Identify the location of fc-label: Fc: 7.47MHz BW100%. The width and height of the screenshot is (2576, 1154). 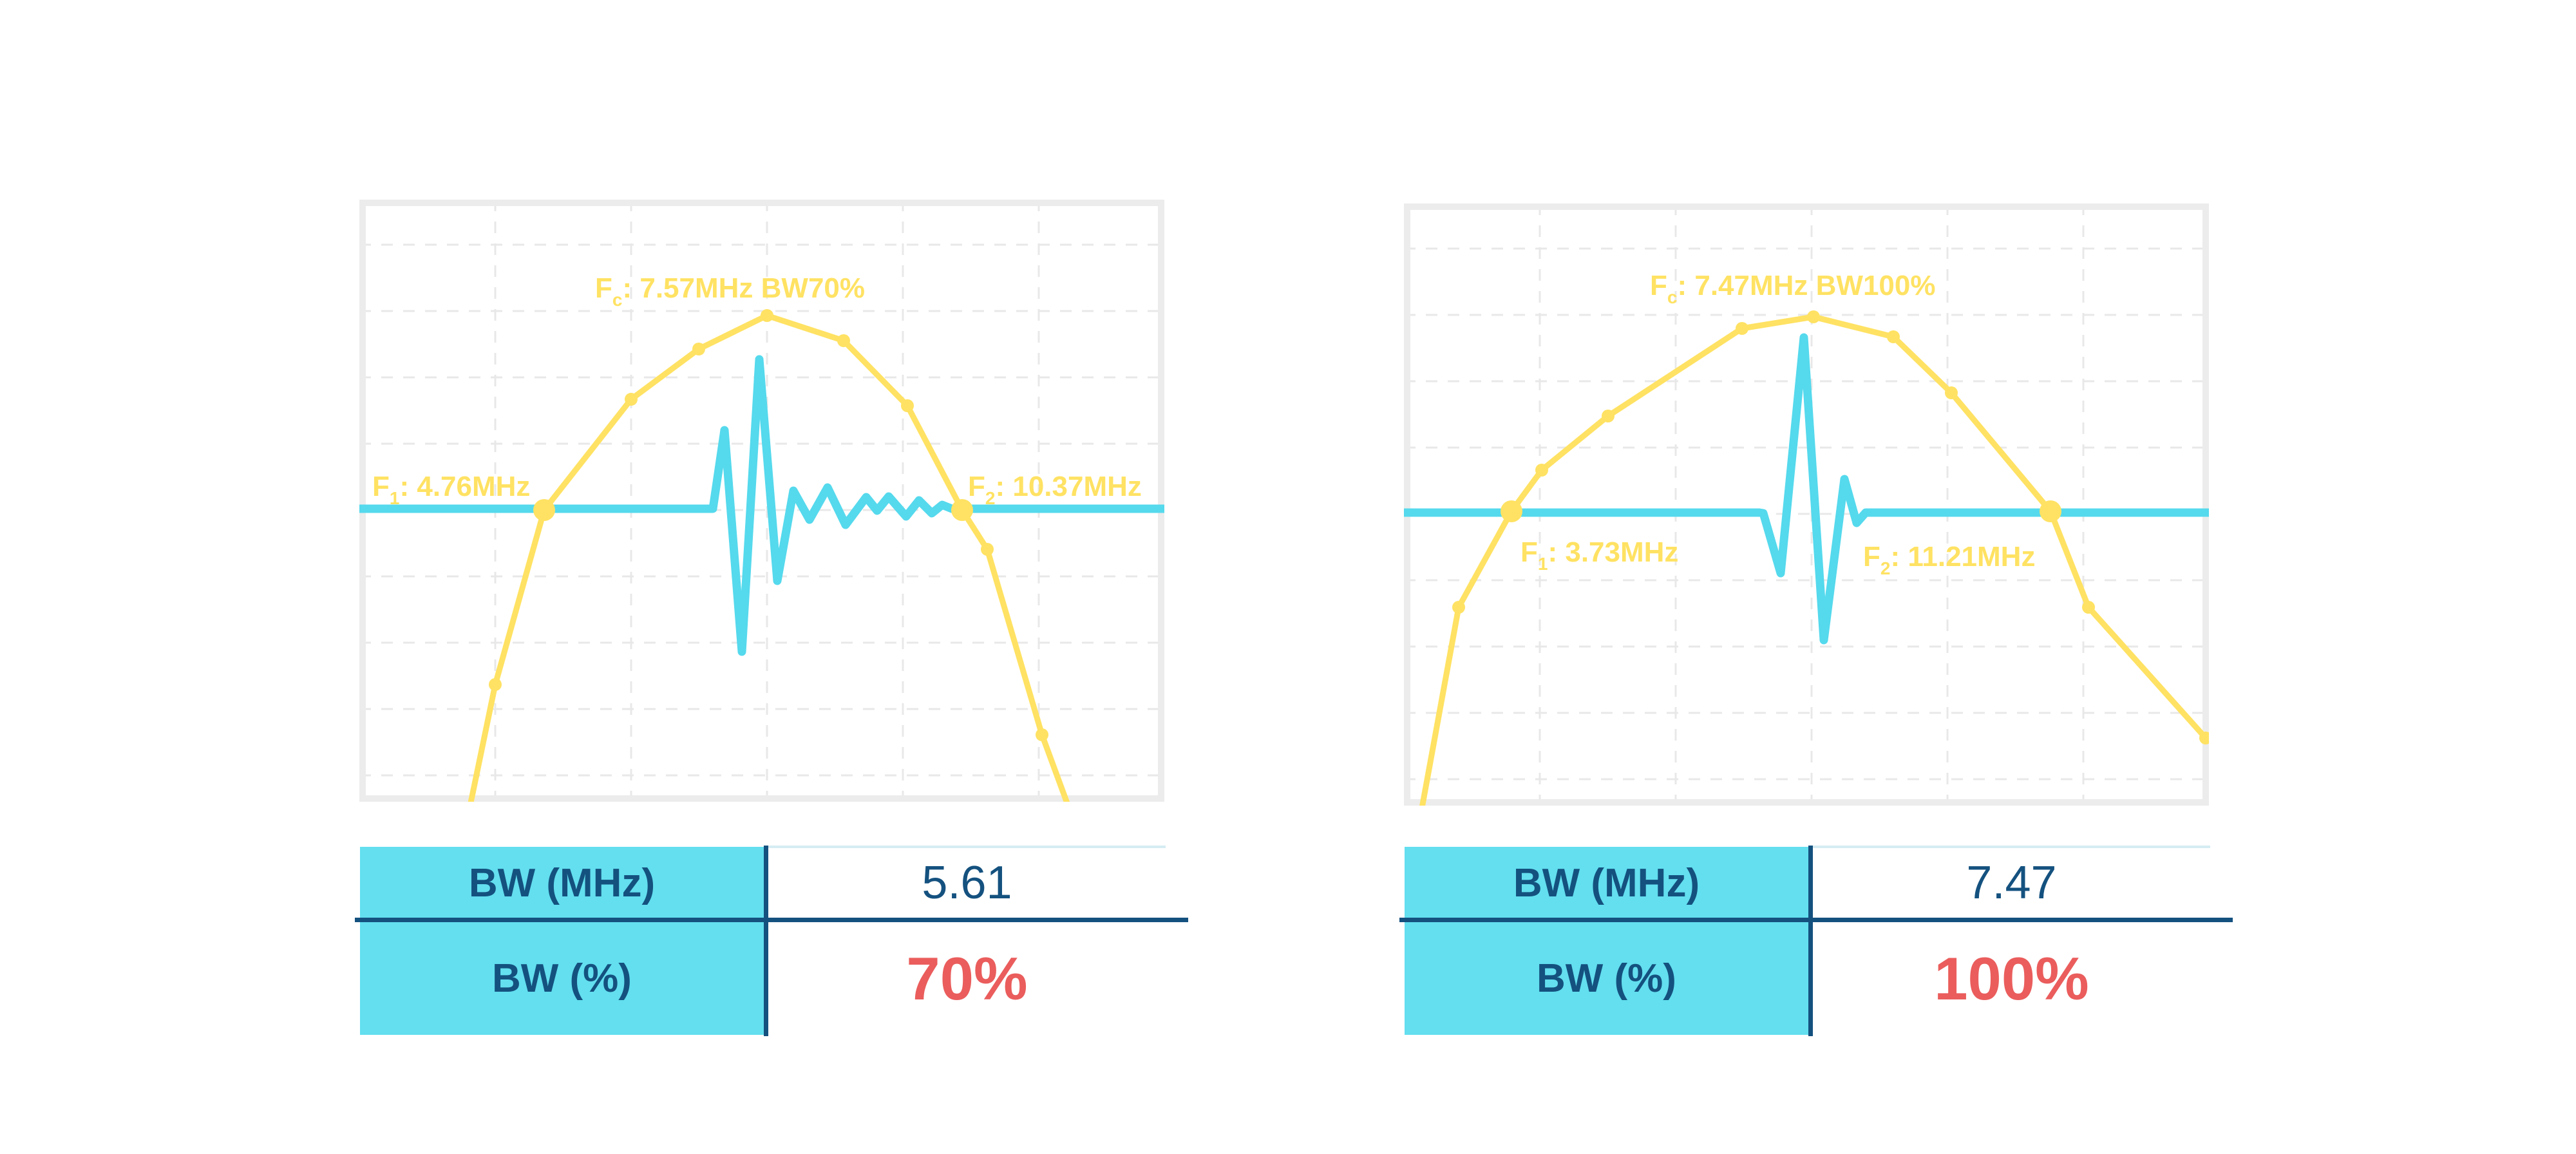
(1793, 288).